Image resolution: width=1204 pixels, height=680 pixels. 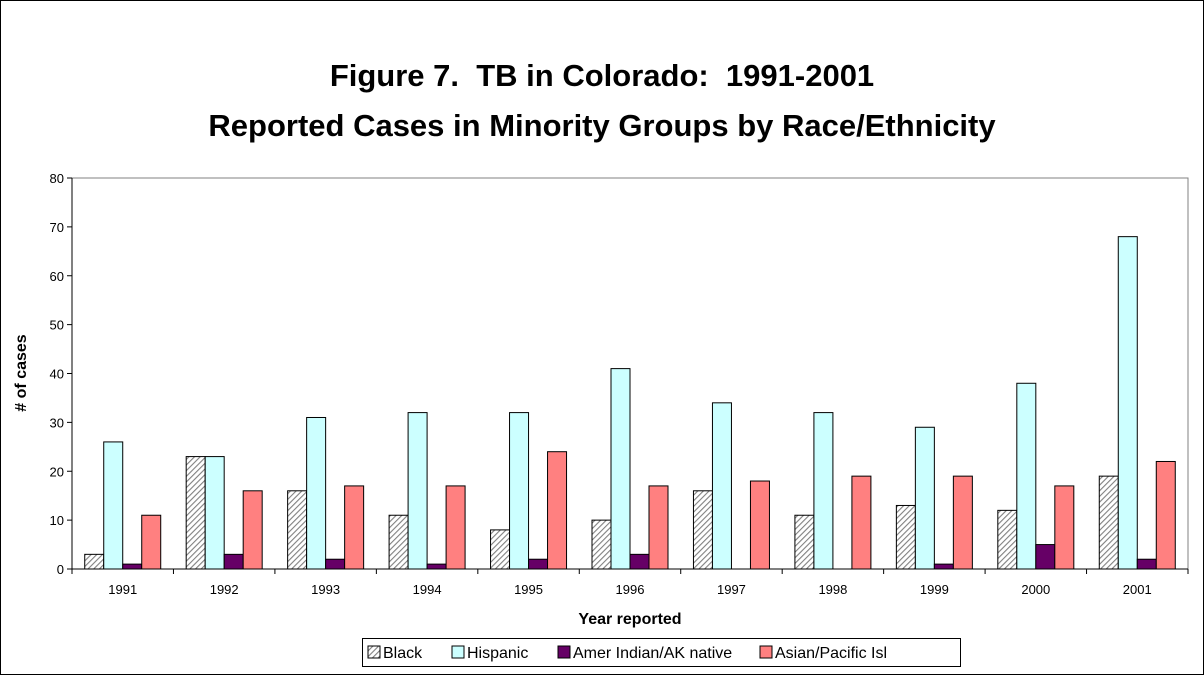 What do you see at coordinates (57, 227) in the screenshot?
I see `y-tick-label: 70` at bounding box center [57, 227].